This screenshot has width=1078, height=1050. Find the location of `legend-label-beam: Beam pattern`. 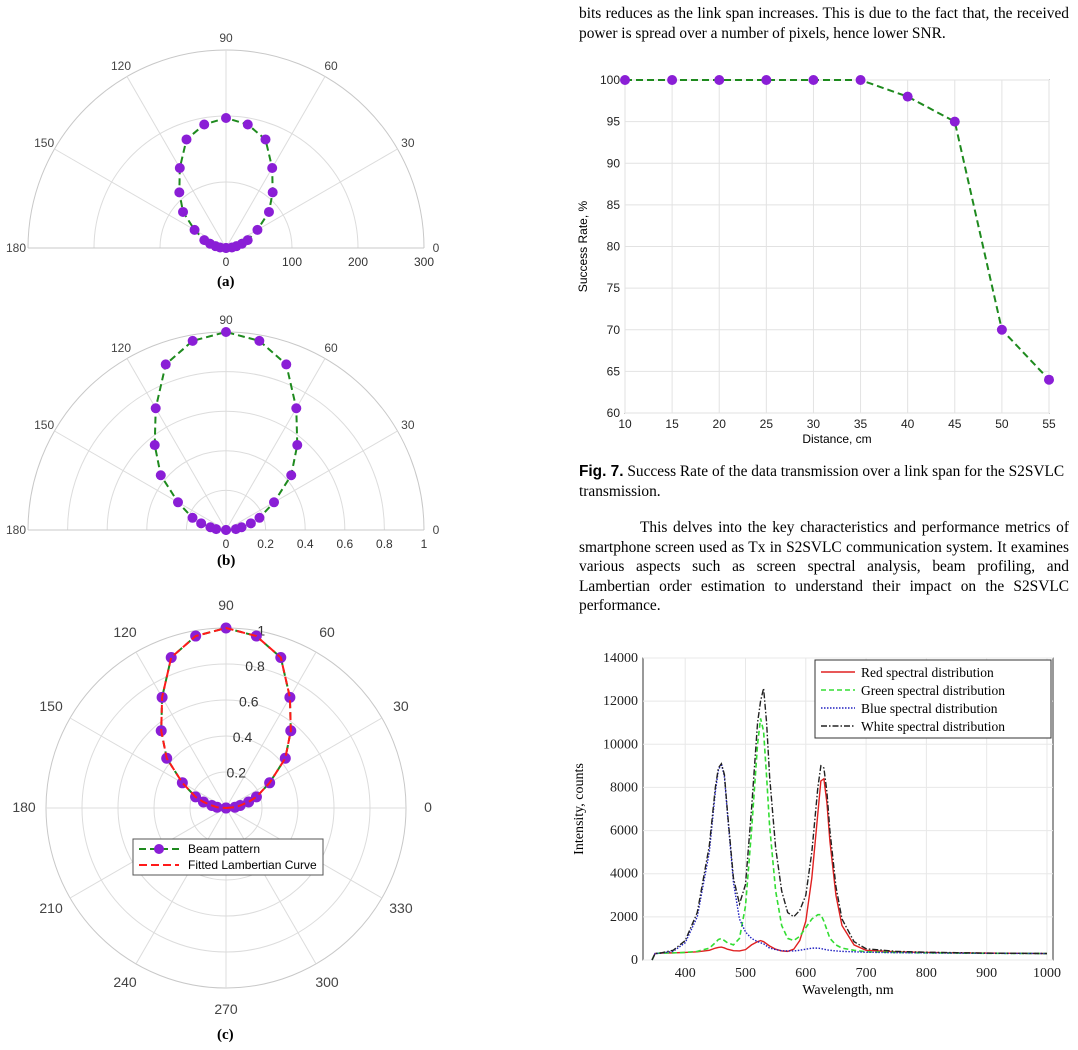

legend-label-beam: Beam pattern is located at coordinates (224, 849).